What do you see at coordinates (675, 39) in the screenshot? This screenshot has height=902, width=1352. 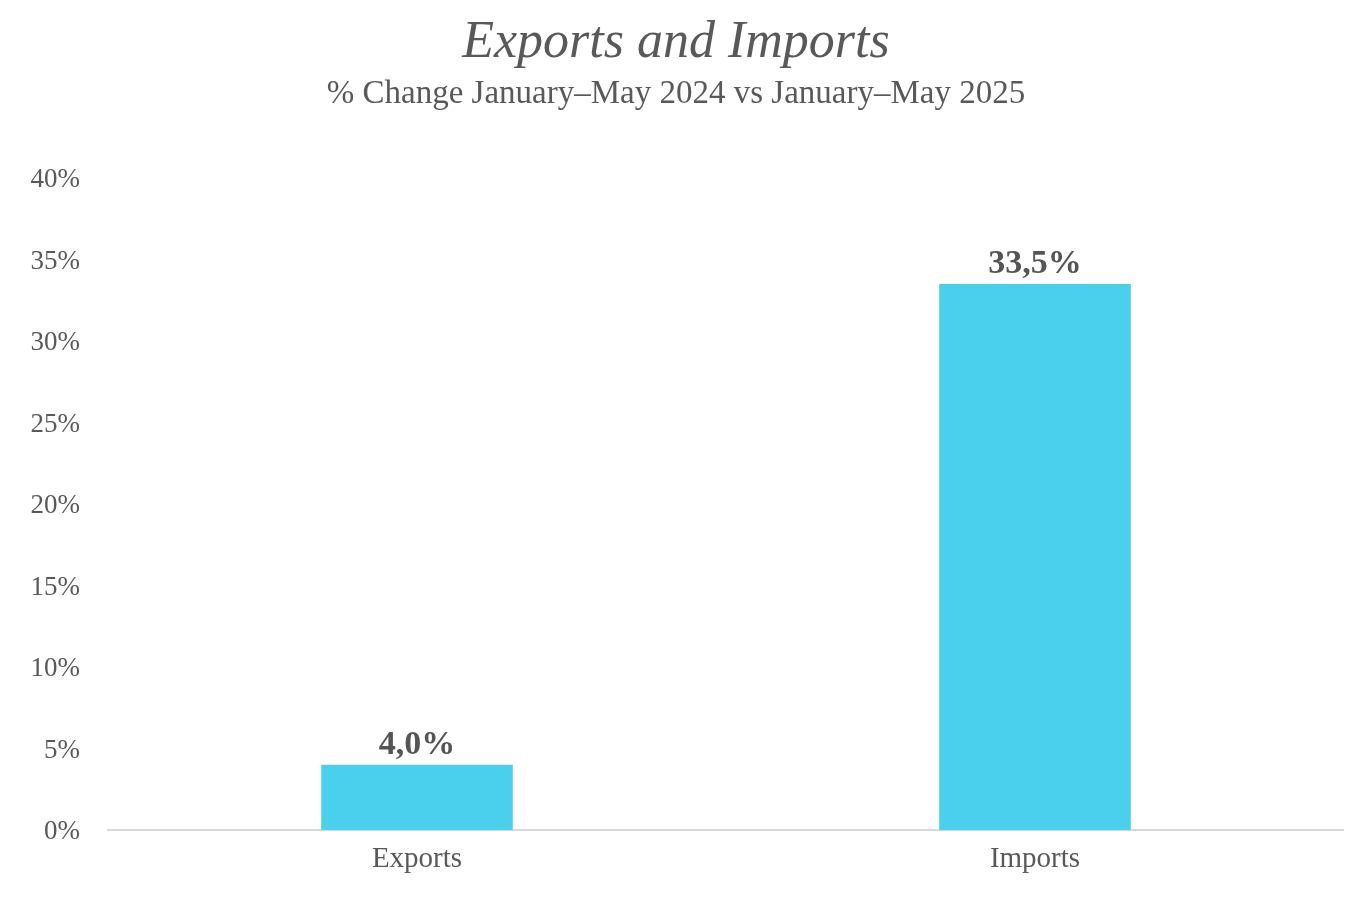 I see `chart-title: Exports and Imports` at bounding box center [675, 39].